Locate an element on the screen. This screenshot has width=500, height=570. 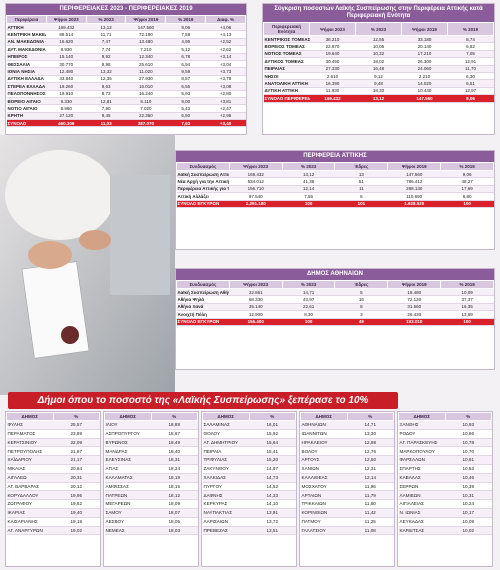
cell: Αθήνα Ψηλά is located at coordinates (203, 299).